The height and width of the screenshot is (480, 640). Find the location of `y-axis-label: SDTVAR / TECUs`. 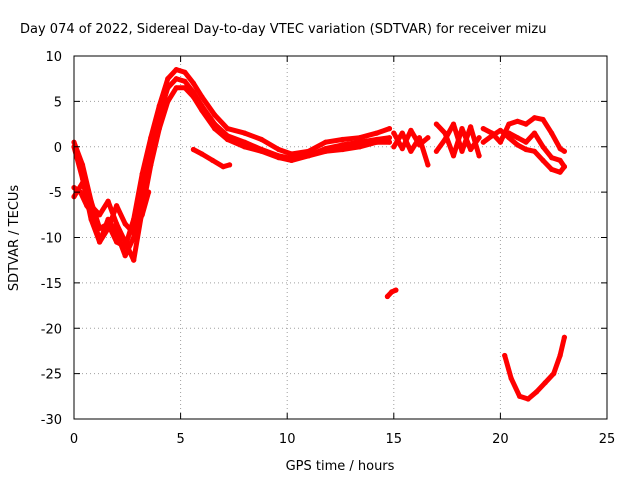

y-axis-label: SDTVAR / TECUs is located at coordinates (14, 238).